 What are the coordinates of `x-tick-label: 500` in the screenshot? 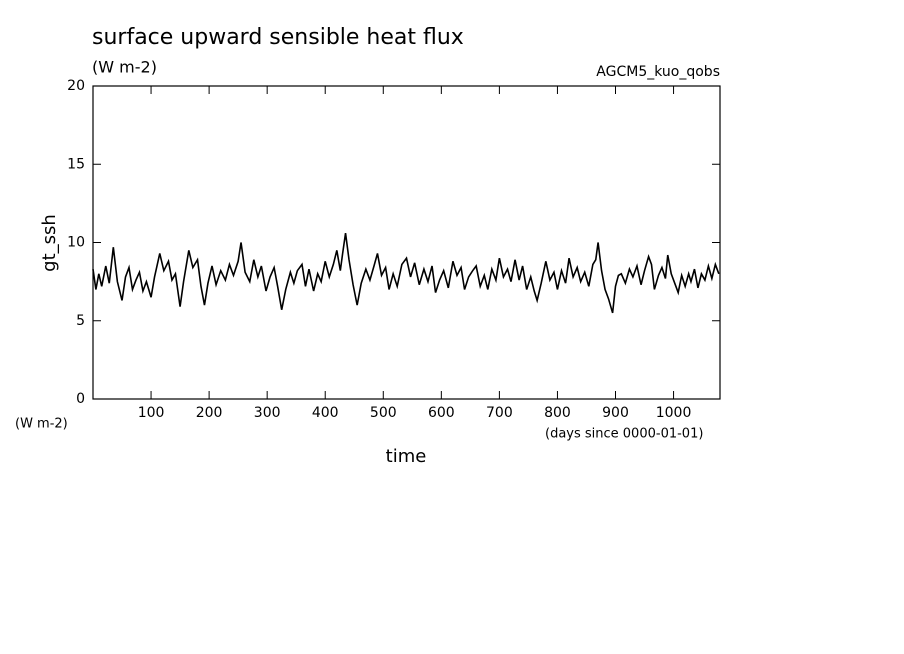 It's located at (383, 413).